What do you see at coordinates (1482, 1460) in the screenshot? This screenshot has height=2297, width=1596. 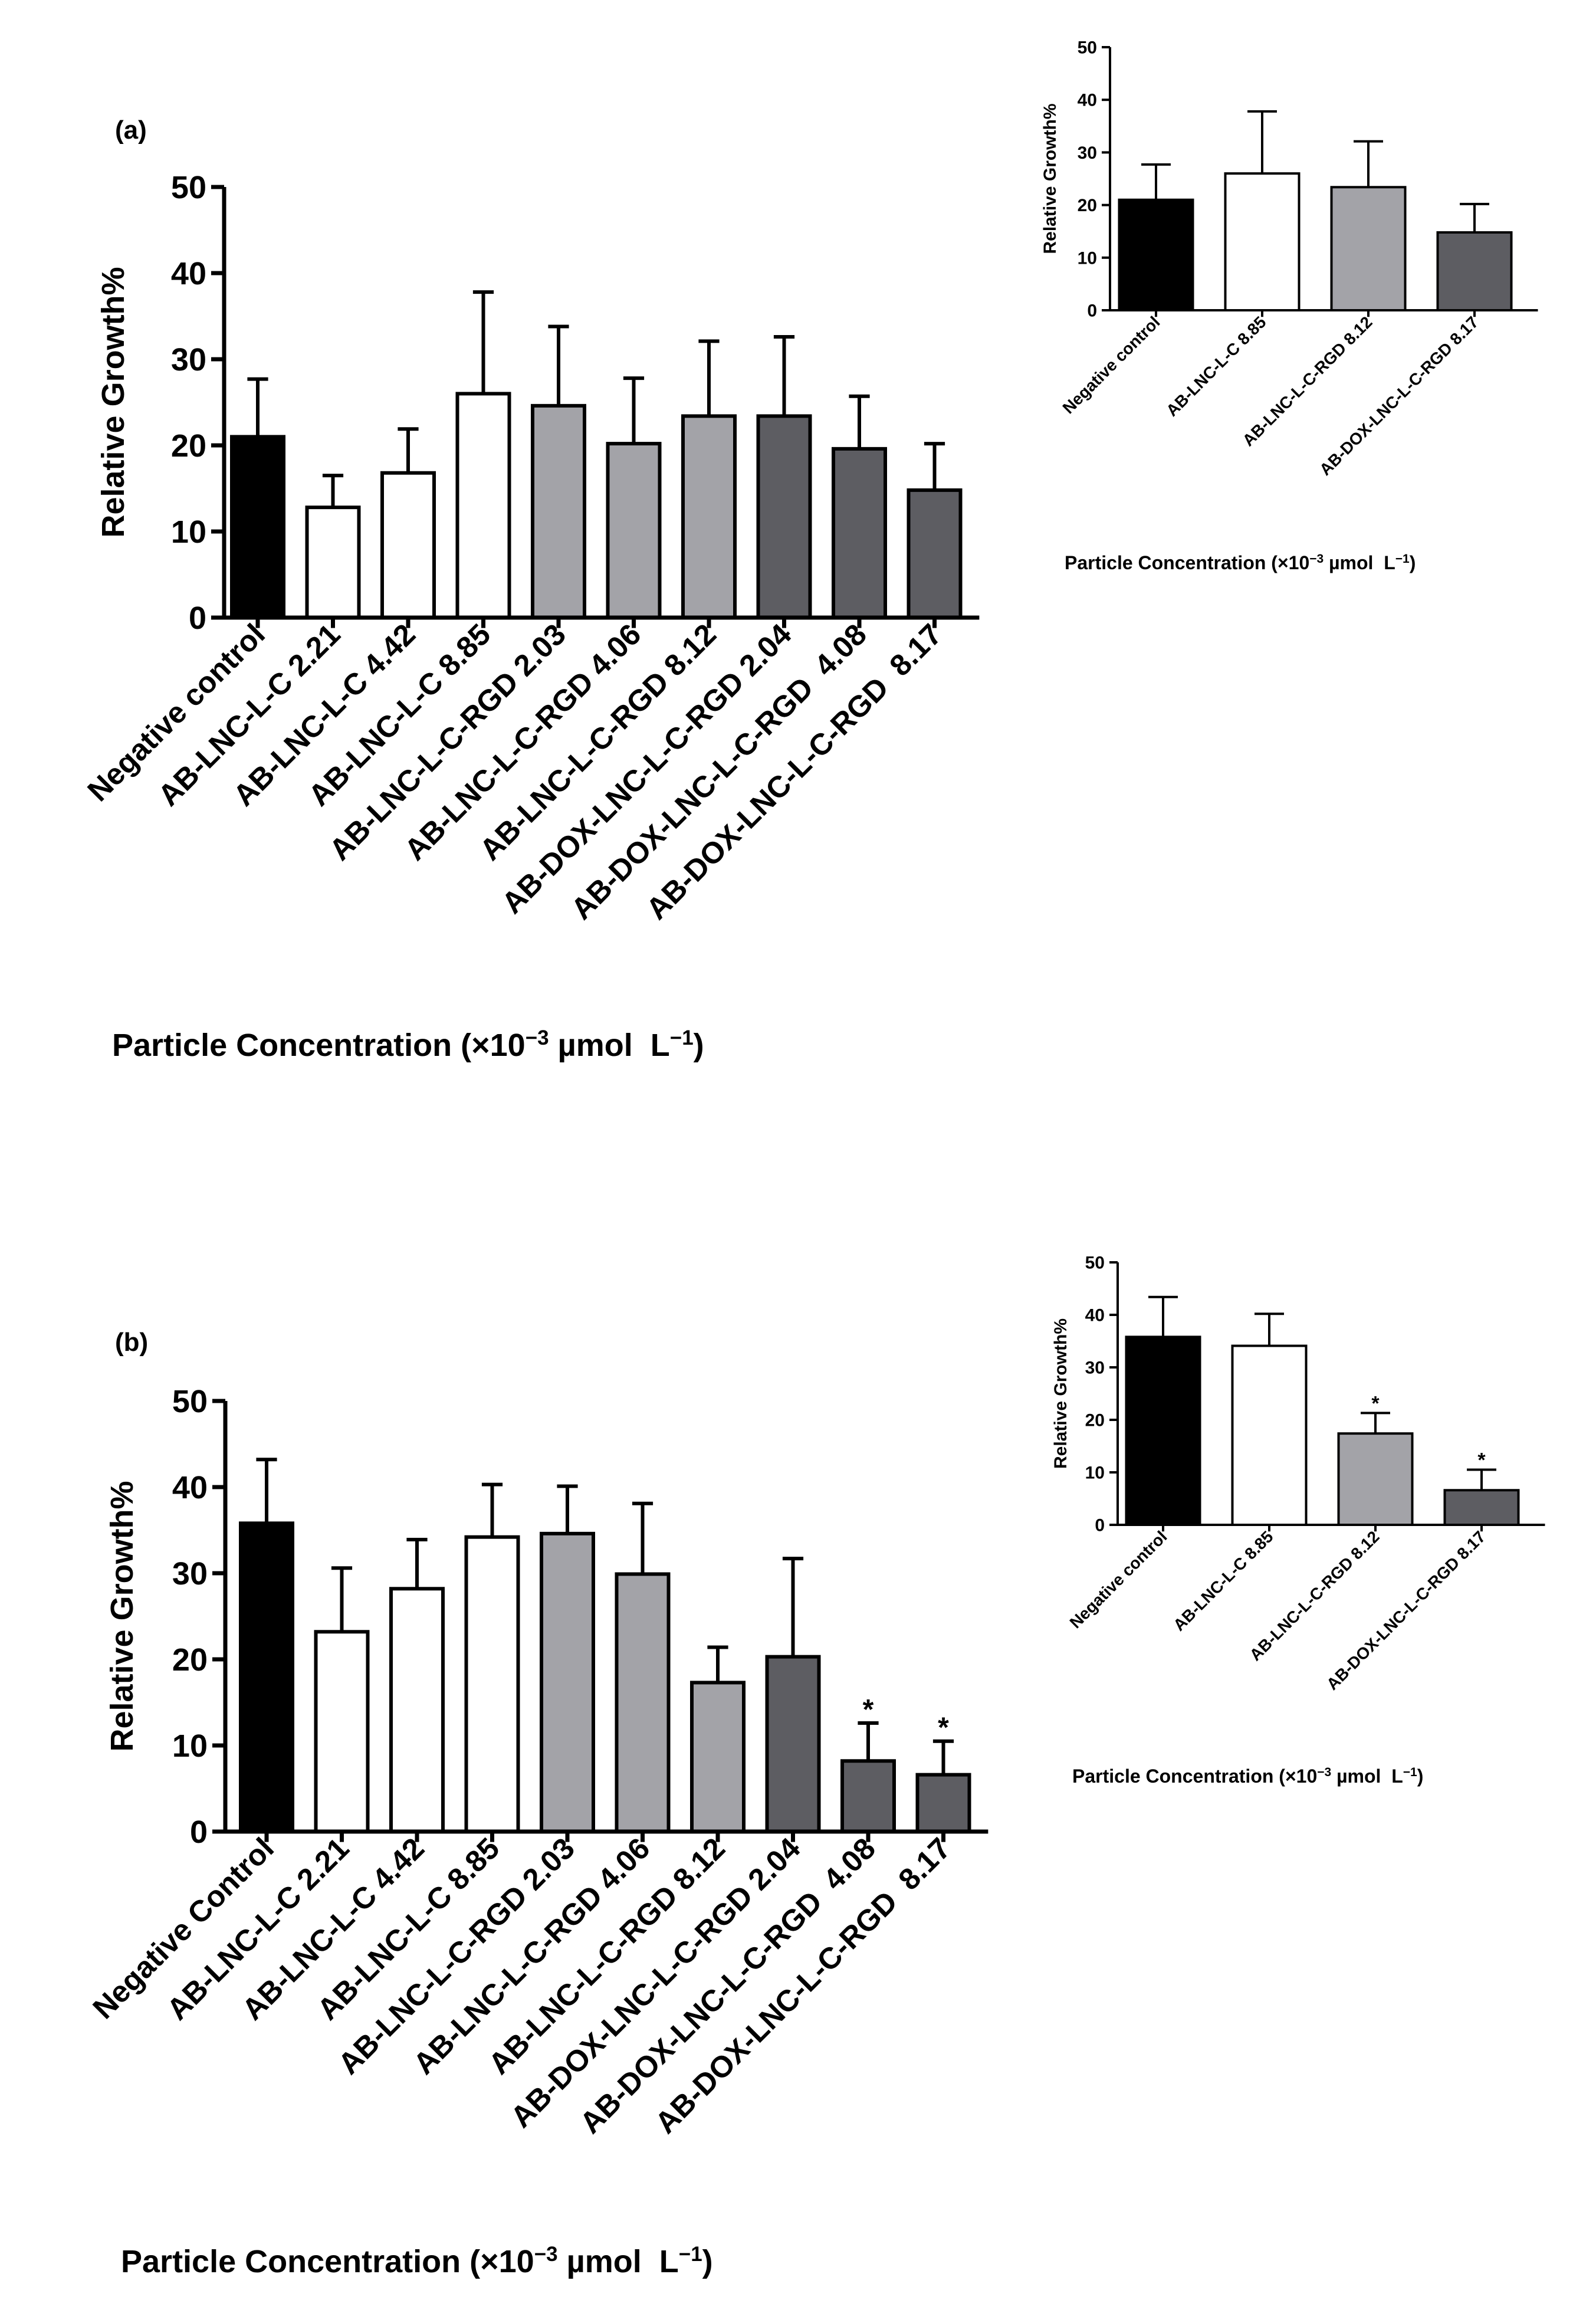 I see `b-inset-significance-3: *` at bounding box center [1482, 1460].